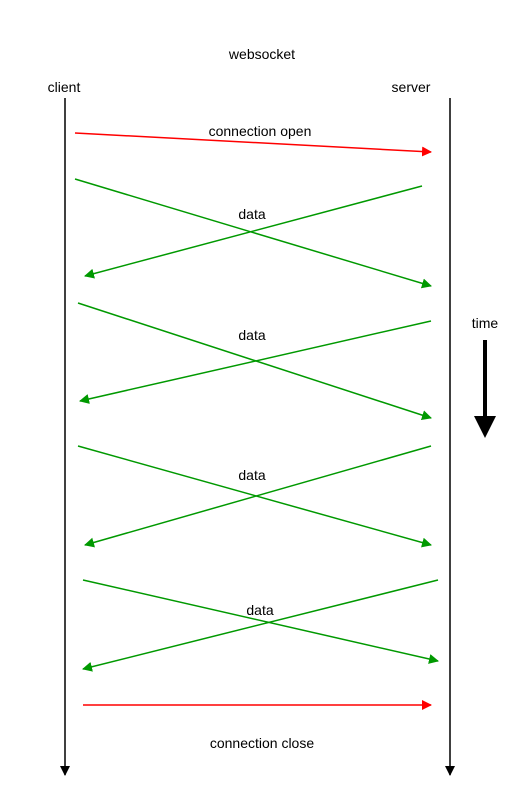 The image size is (523, 810). I want to click on data-arrow-4-client-to-server, so click(260, 621).